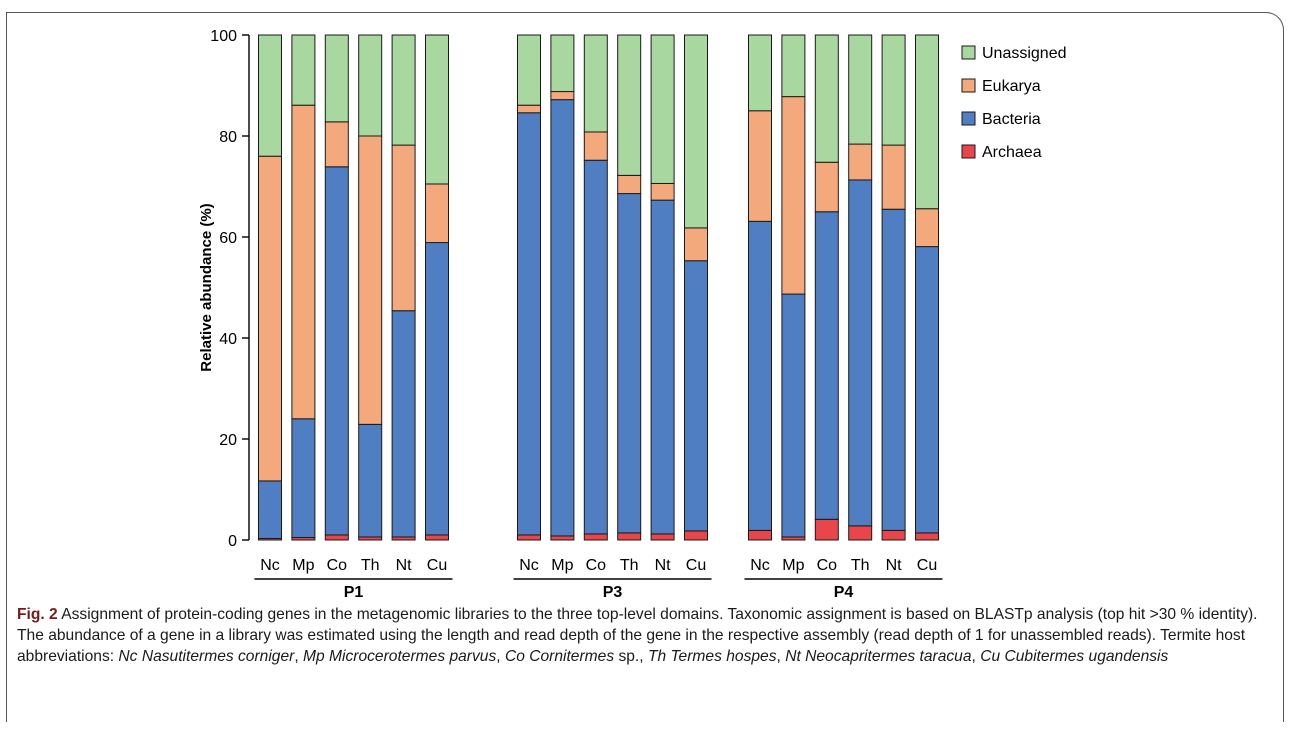 The width and height of the screenshot is (1292, 729). What do you see at coordinates (627, 656) in the screenshot?
I see `abbreviation-suffix: sp.` at bounding box center [627, 656].